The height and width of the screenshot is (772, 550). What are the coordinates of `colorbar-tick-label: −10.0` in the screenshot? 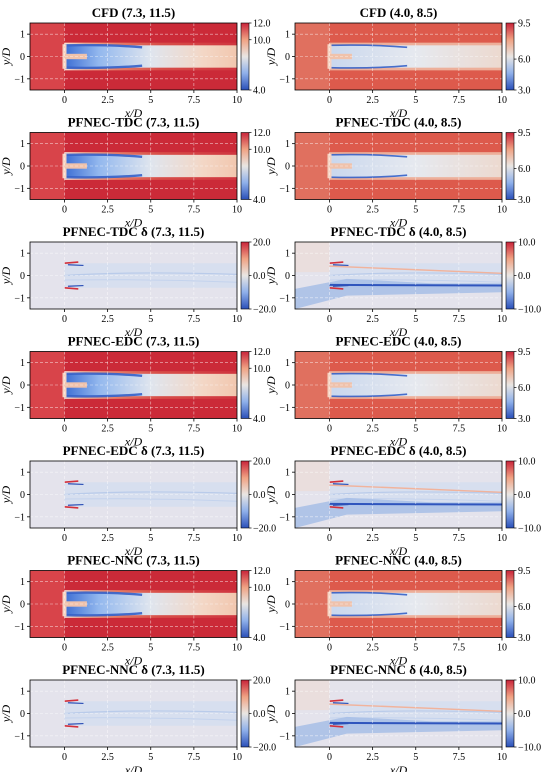 It's located at (529, 748).